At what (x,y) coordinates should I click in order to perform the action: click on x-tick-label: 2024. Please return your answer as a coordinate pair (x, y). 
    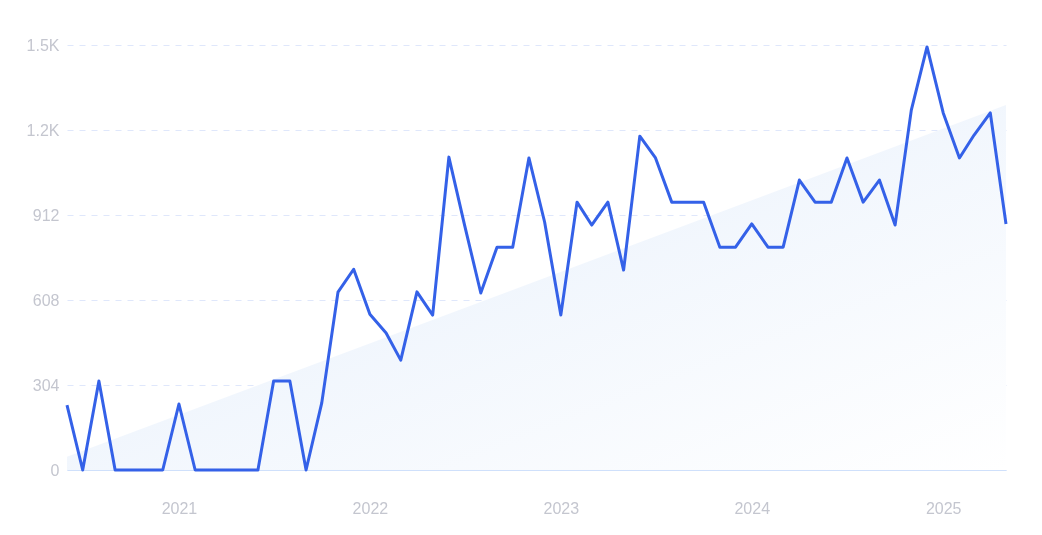
    Looking at the image, I should click on (752, 508).